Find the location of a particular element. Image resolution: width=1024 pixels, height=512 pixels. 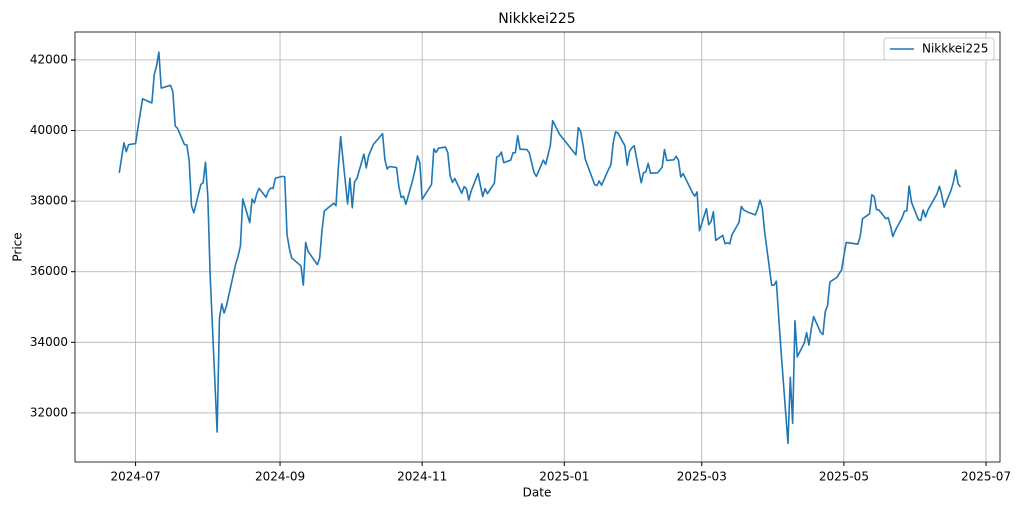

y-tick-label: 32000 is located at coordinates (49, 412).